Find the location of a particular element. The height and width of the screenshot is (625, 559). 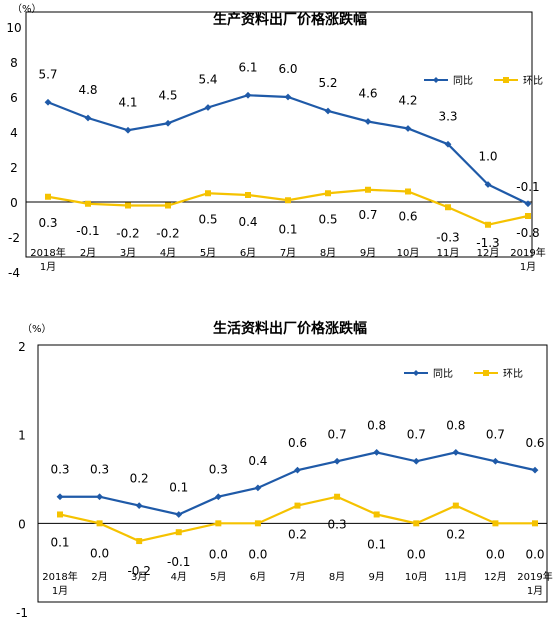

x-tick-label: 10月 is located at coordinates (416, 577).